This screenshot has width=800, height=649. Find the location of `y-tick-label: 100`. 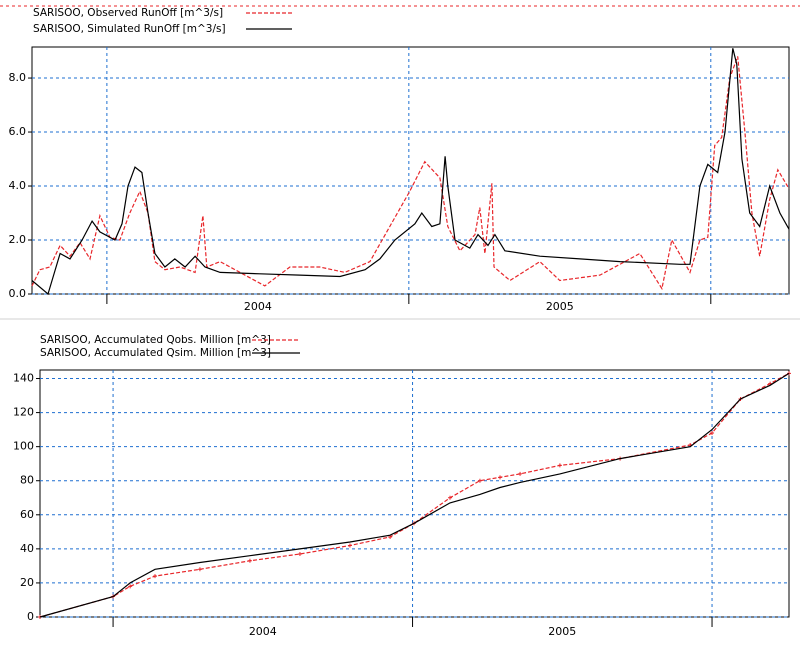

y-tick-label: 100 is located at coordinates (23, 446).